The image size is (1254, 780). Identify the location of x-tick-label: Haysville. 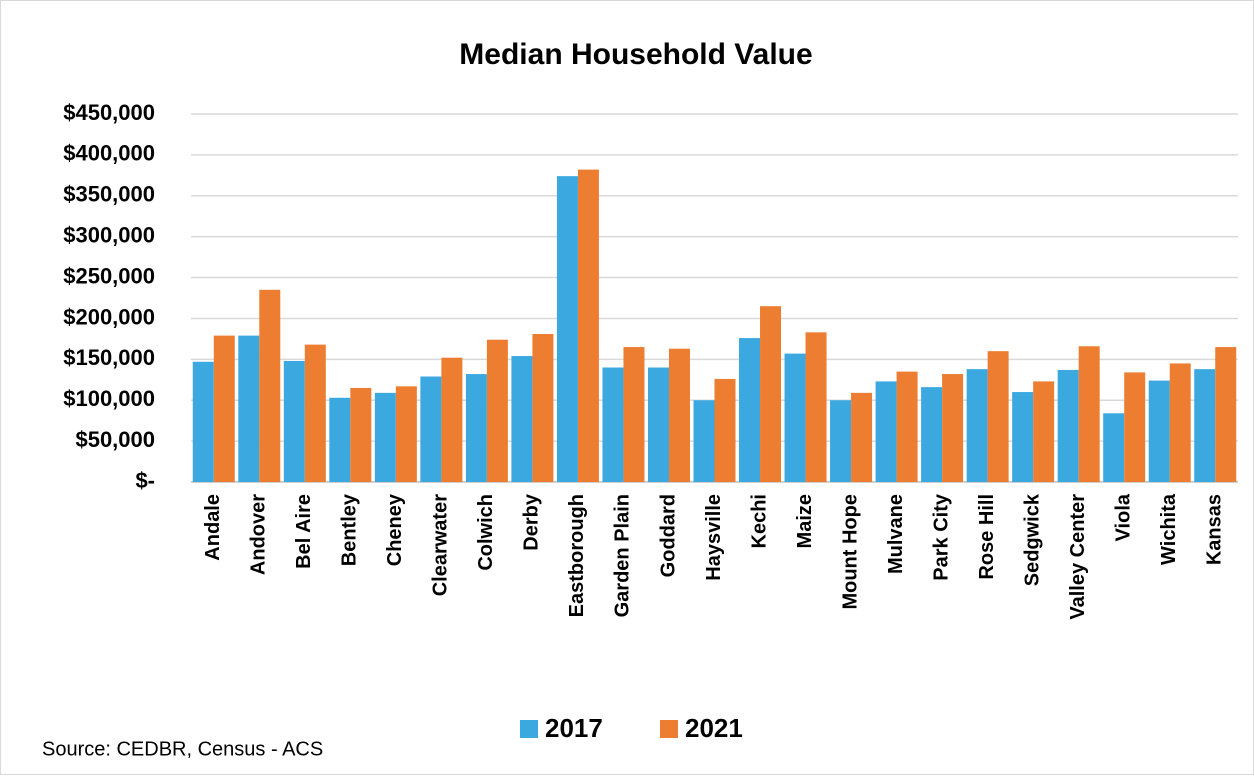
(714, 537).